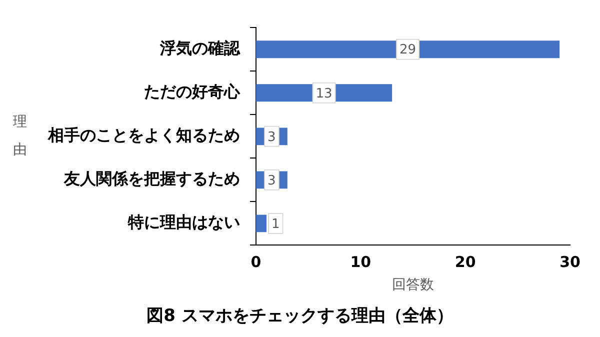 Image resolution: width=600 pixels, height=337 pixels. Describe the element at coordinates (20, 136) in the screenshot. I see `y-axis-title: 理由` at that location.